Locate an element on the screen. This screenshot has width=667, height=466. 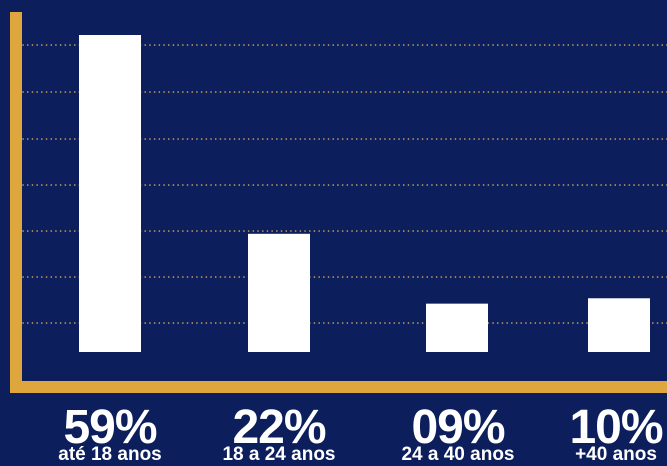
value-label-3: 10% is located at coordinates (616, 427).